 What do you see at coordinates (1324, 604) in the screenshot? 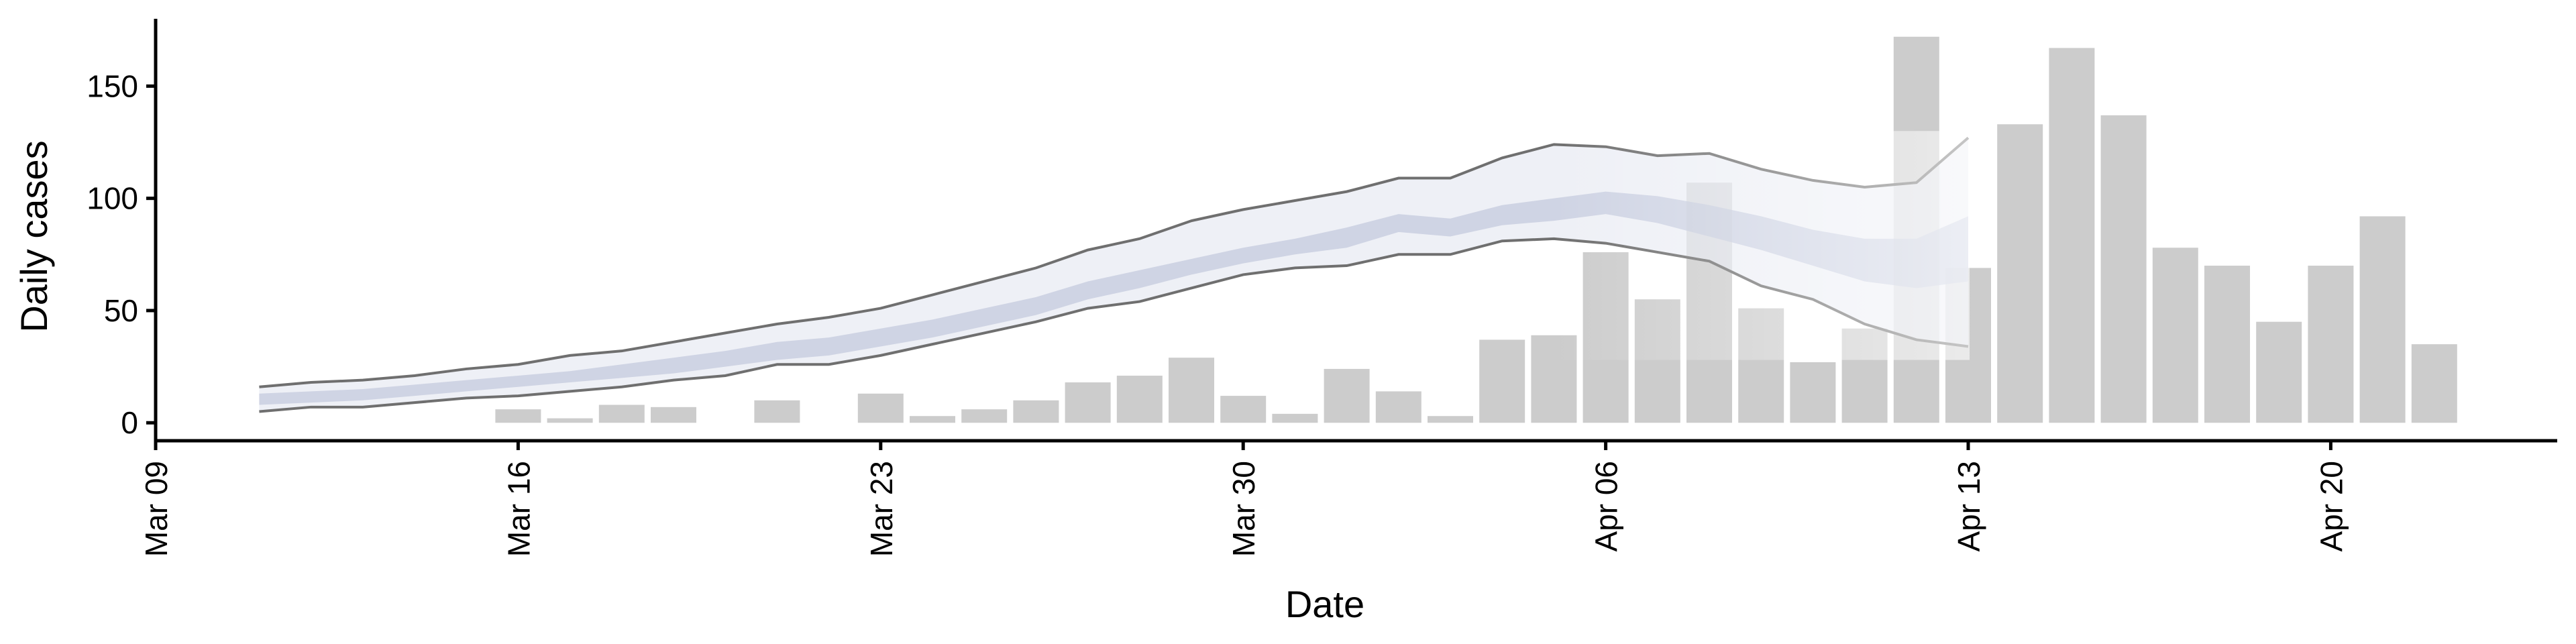
I see `x-axis-title: Date` at bounding box center [1324, 604].